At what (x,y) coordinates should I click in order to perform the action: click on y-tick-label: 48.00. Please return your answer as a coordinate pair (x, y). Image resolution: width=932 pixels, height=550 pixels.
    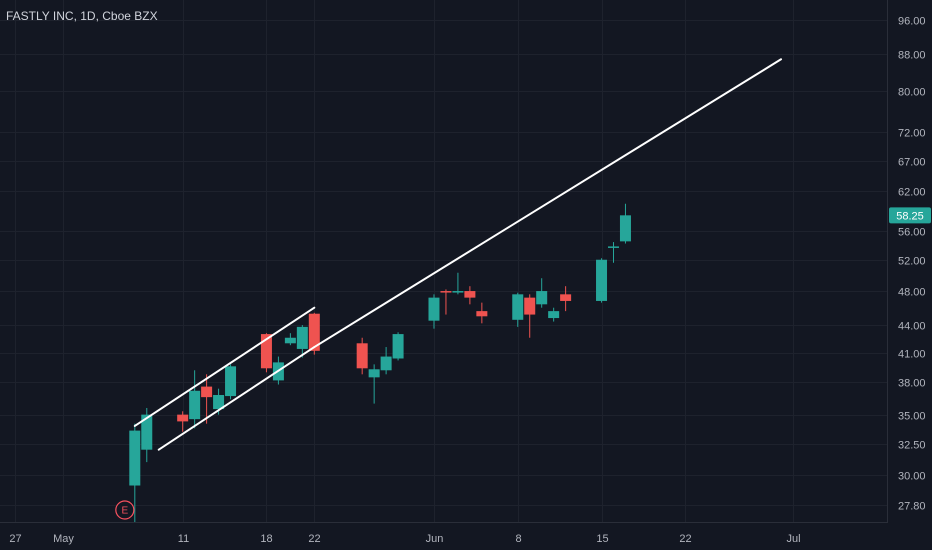
    Looking at the image, I should click on (912, 293).